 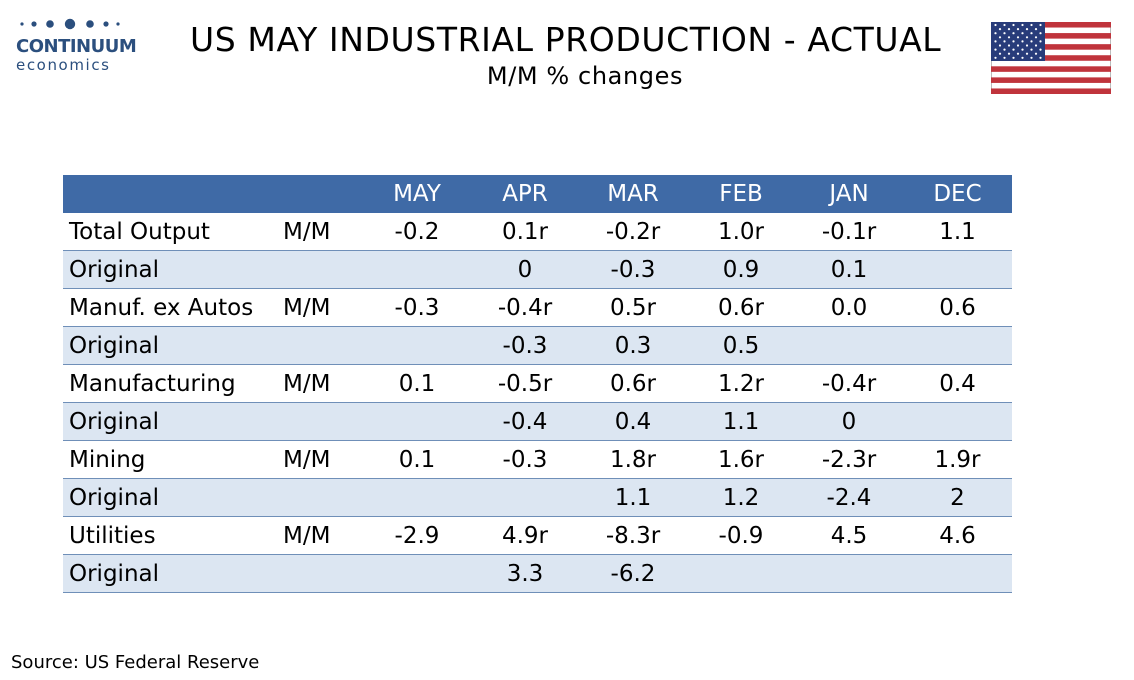 I want to click on table-row: Original 0 -0.3 0.9 0.1, so click(x=537, y=269).